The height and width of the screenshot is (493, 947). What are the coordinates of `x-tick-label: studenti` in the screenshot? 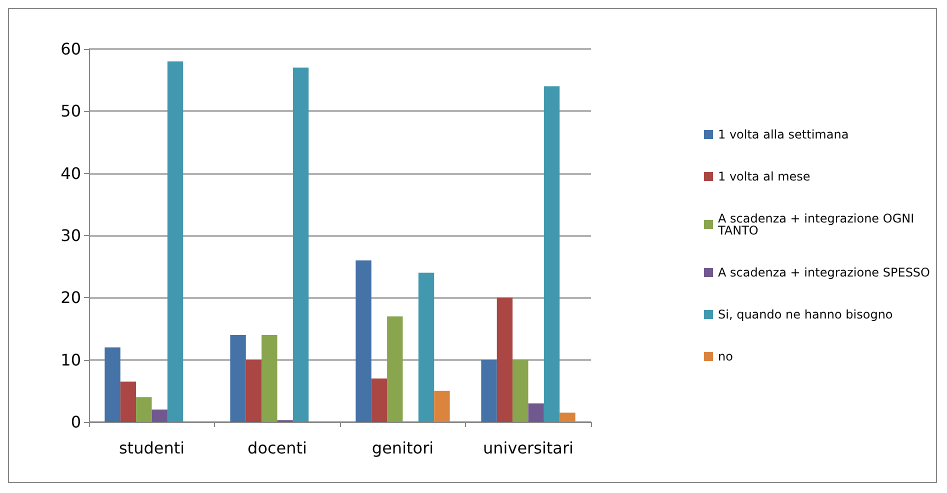 It's located at (151, 448).